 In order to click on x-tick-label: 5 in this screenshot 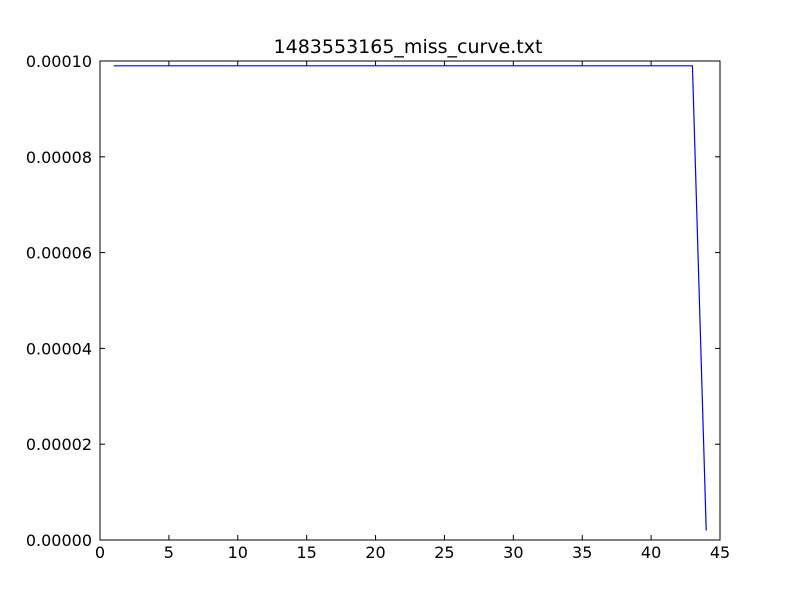, I will do `click(169, 552)`.